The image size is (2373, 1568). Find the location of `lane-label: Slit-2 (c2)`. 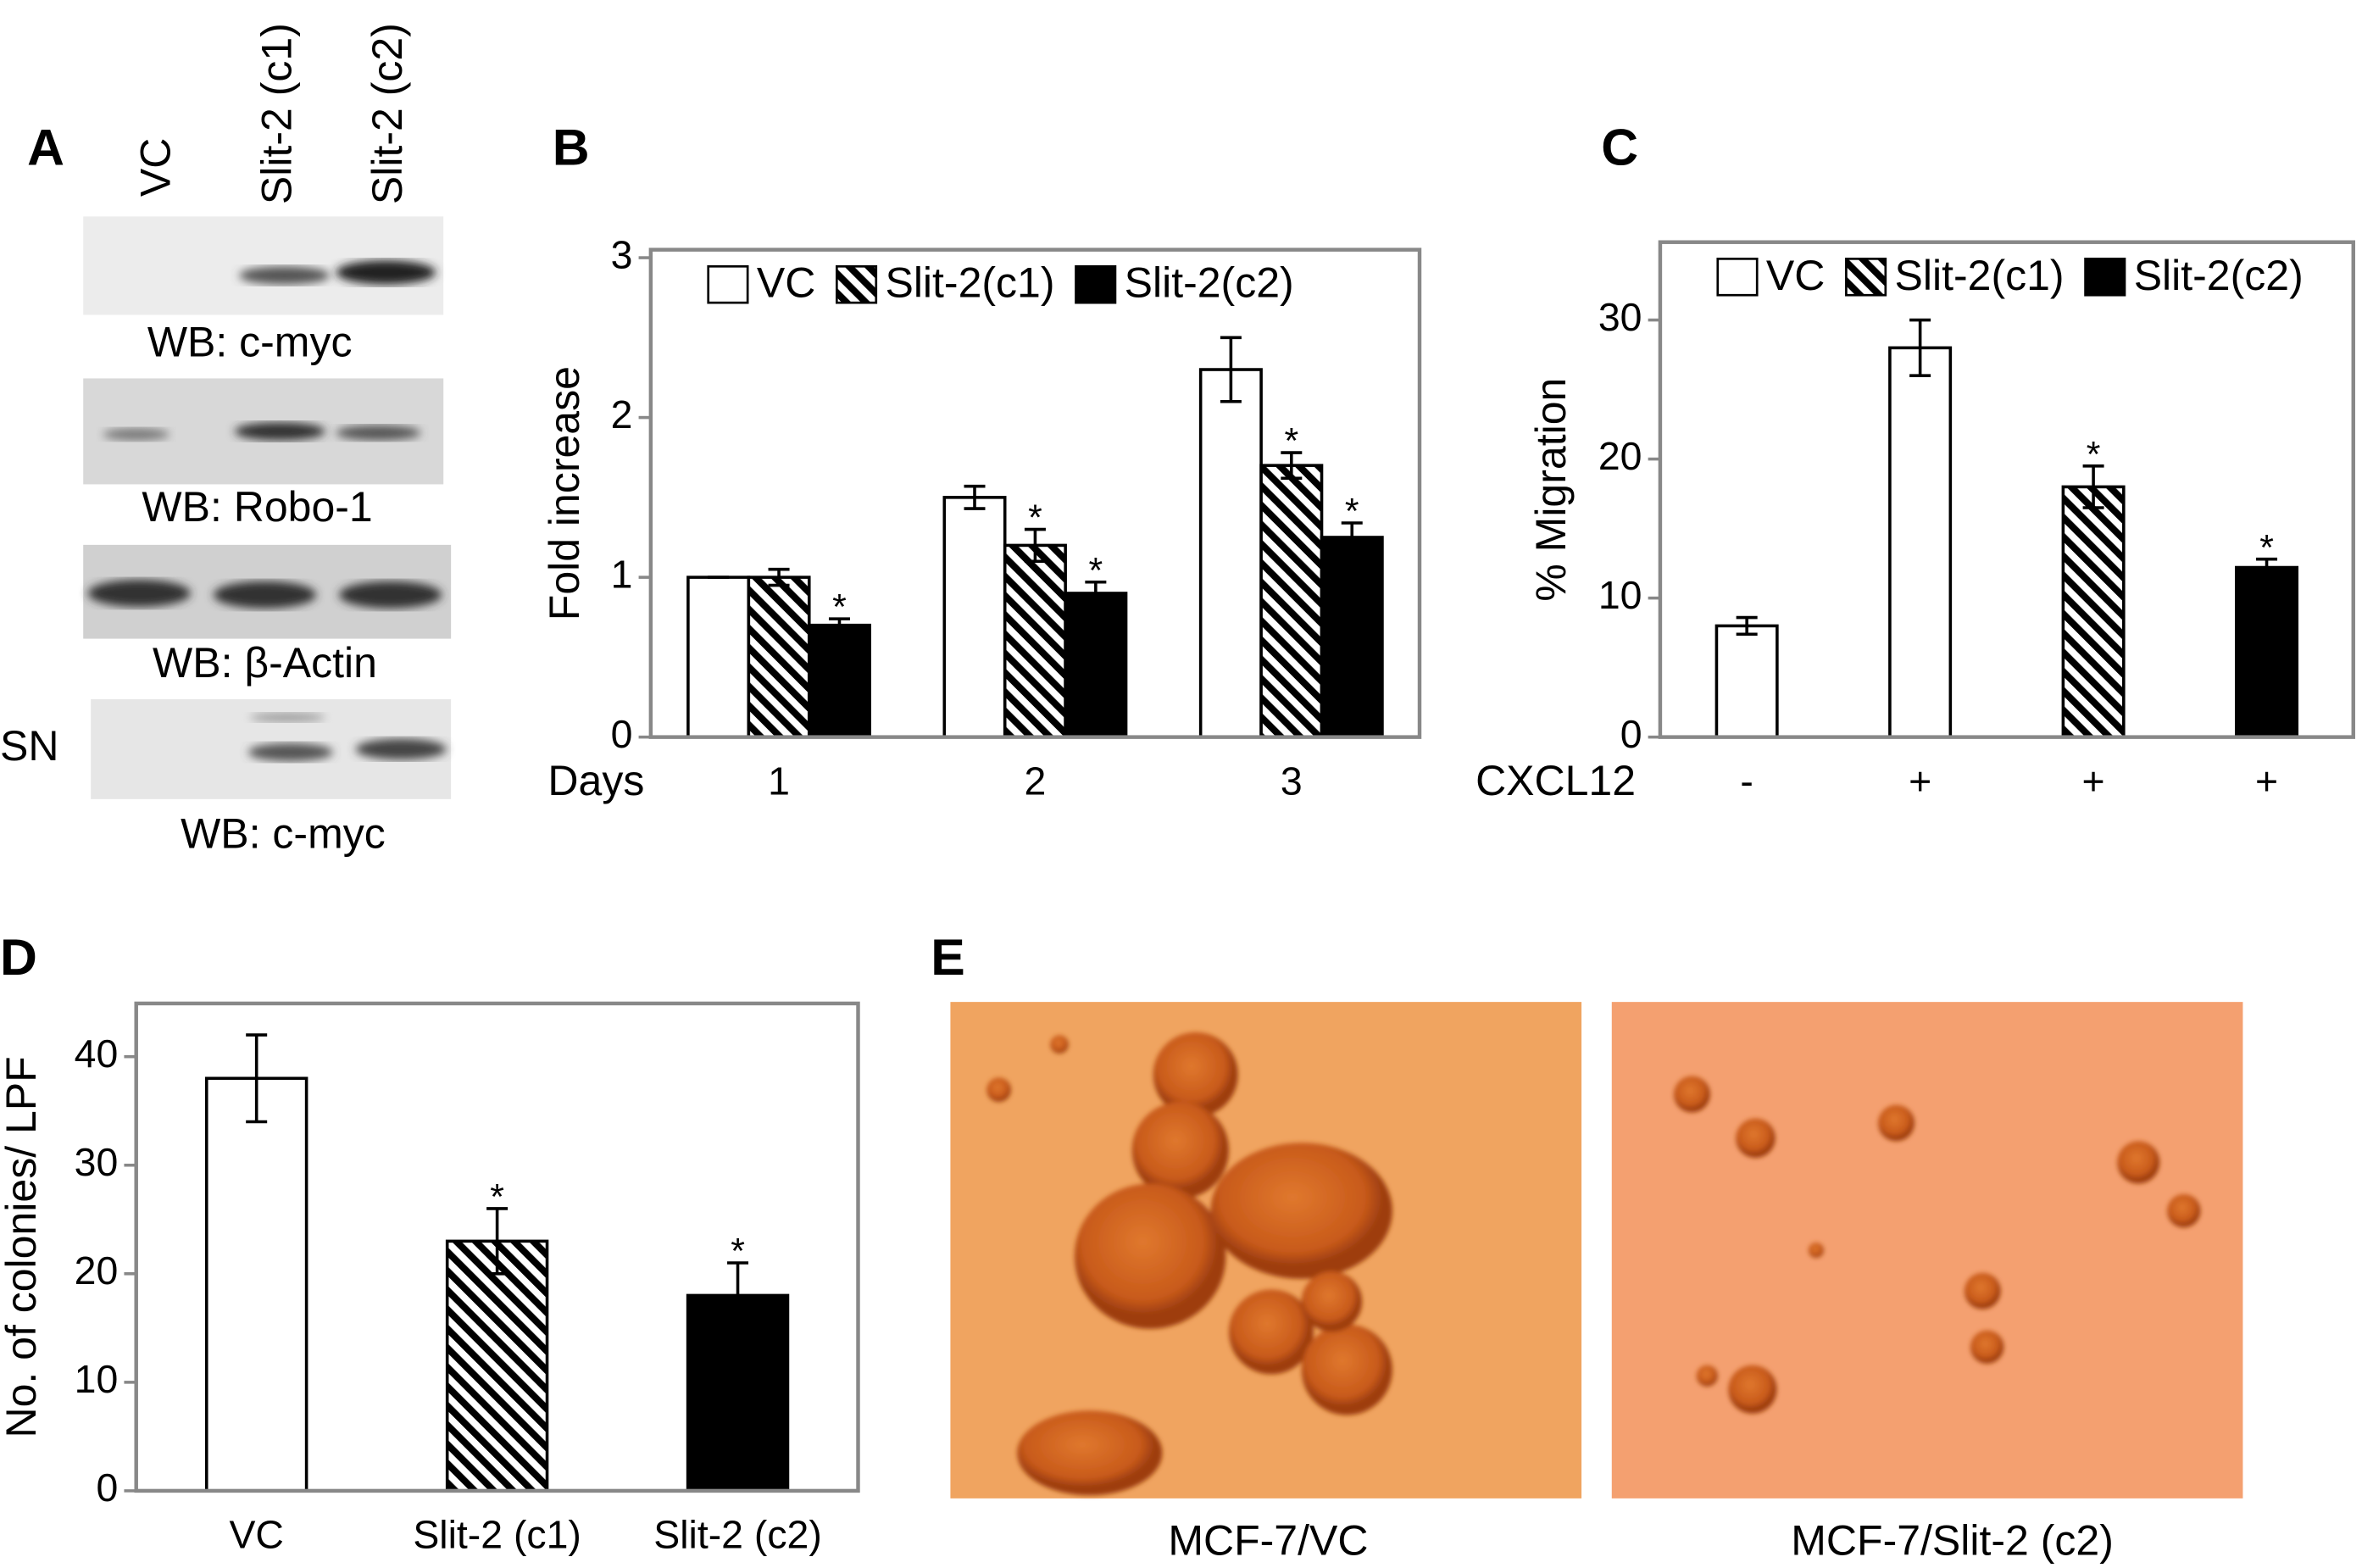

lane-label: Slit-2 (c2) is located at coordinates (387, 113).